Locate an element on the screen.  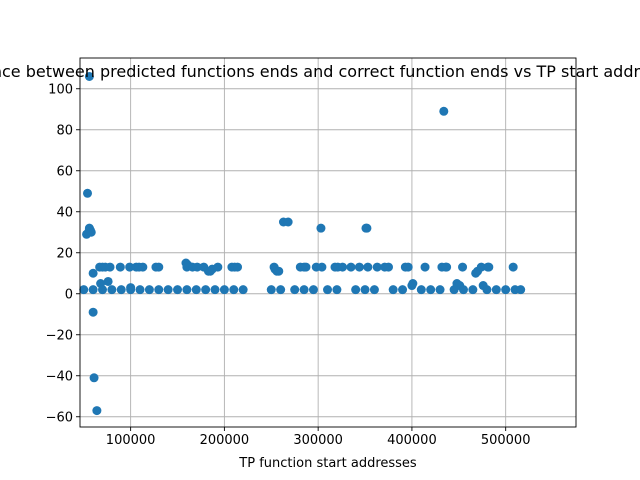
y-tick-label: 0 is located at coordinates (69, 294).